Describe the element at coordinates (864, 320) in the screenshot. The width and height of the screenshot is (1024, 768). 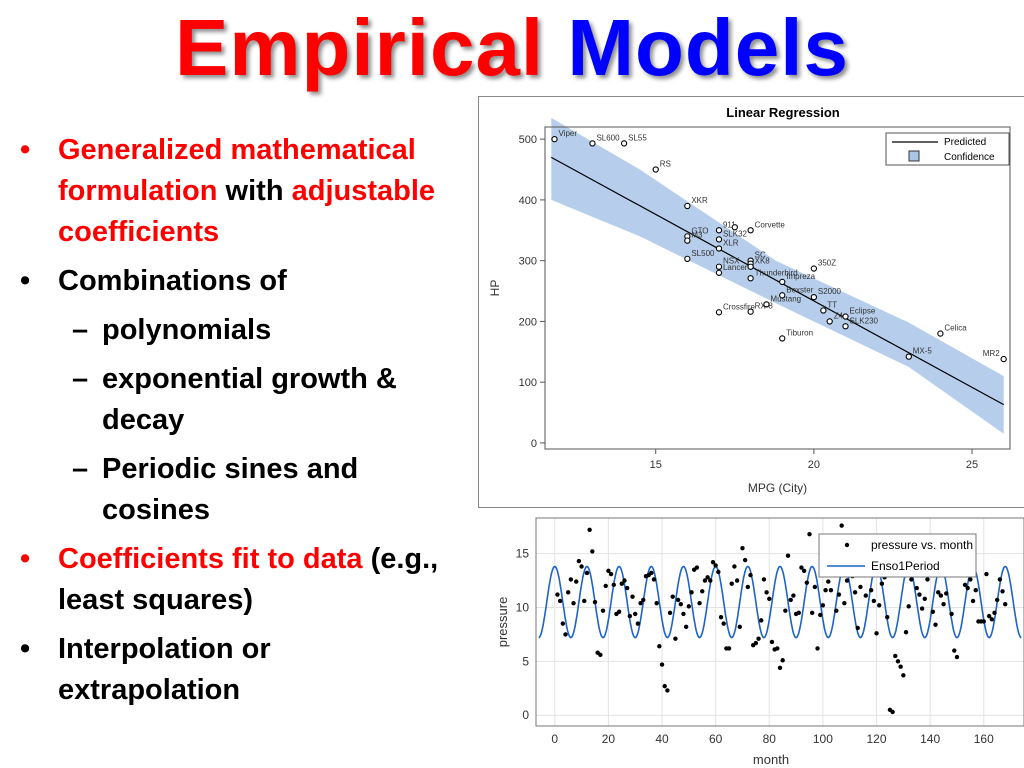
I see `point-label: SLK230` at that location.